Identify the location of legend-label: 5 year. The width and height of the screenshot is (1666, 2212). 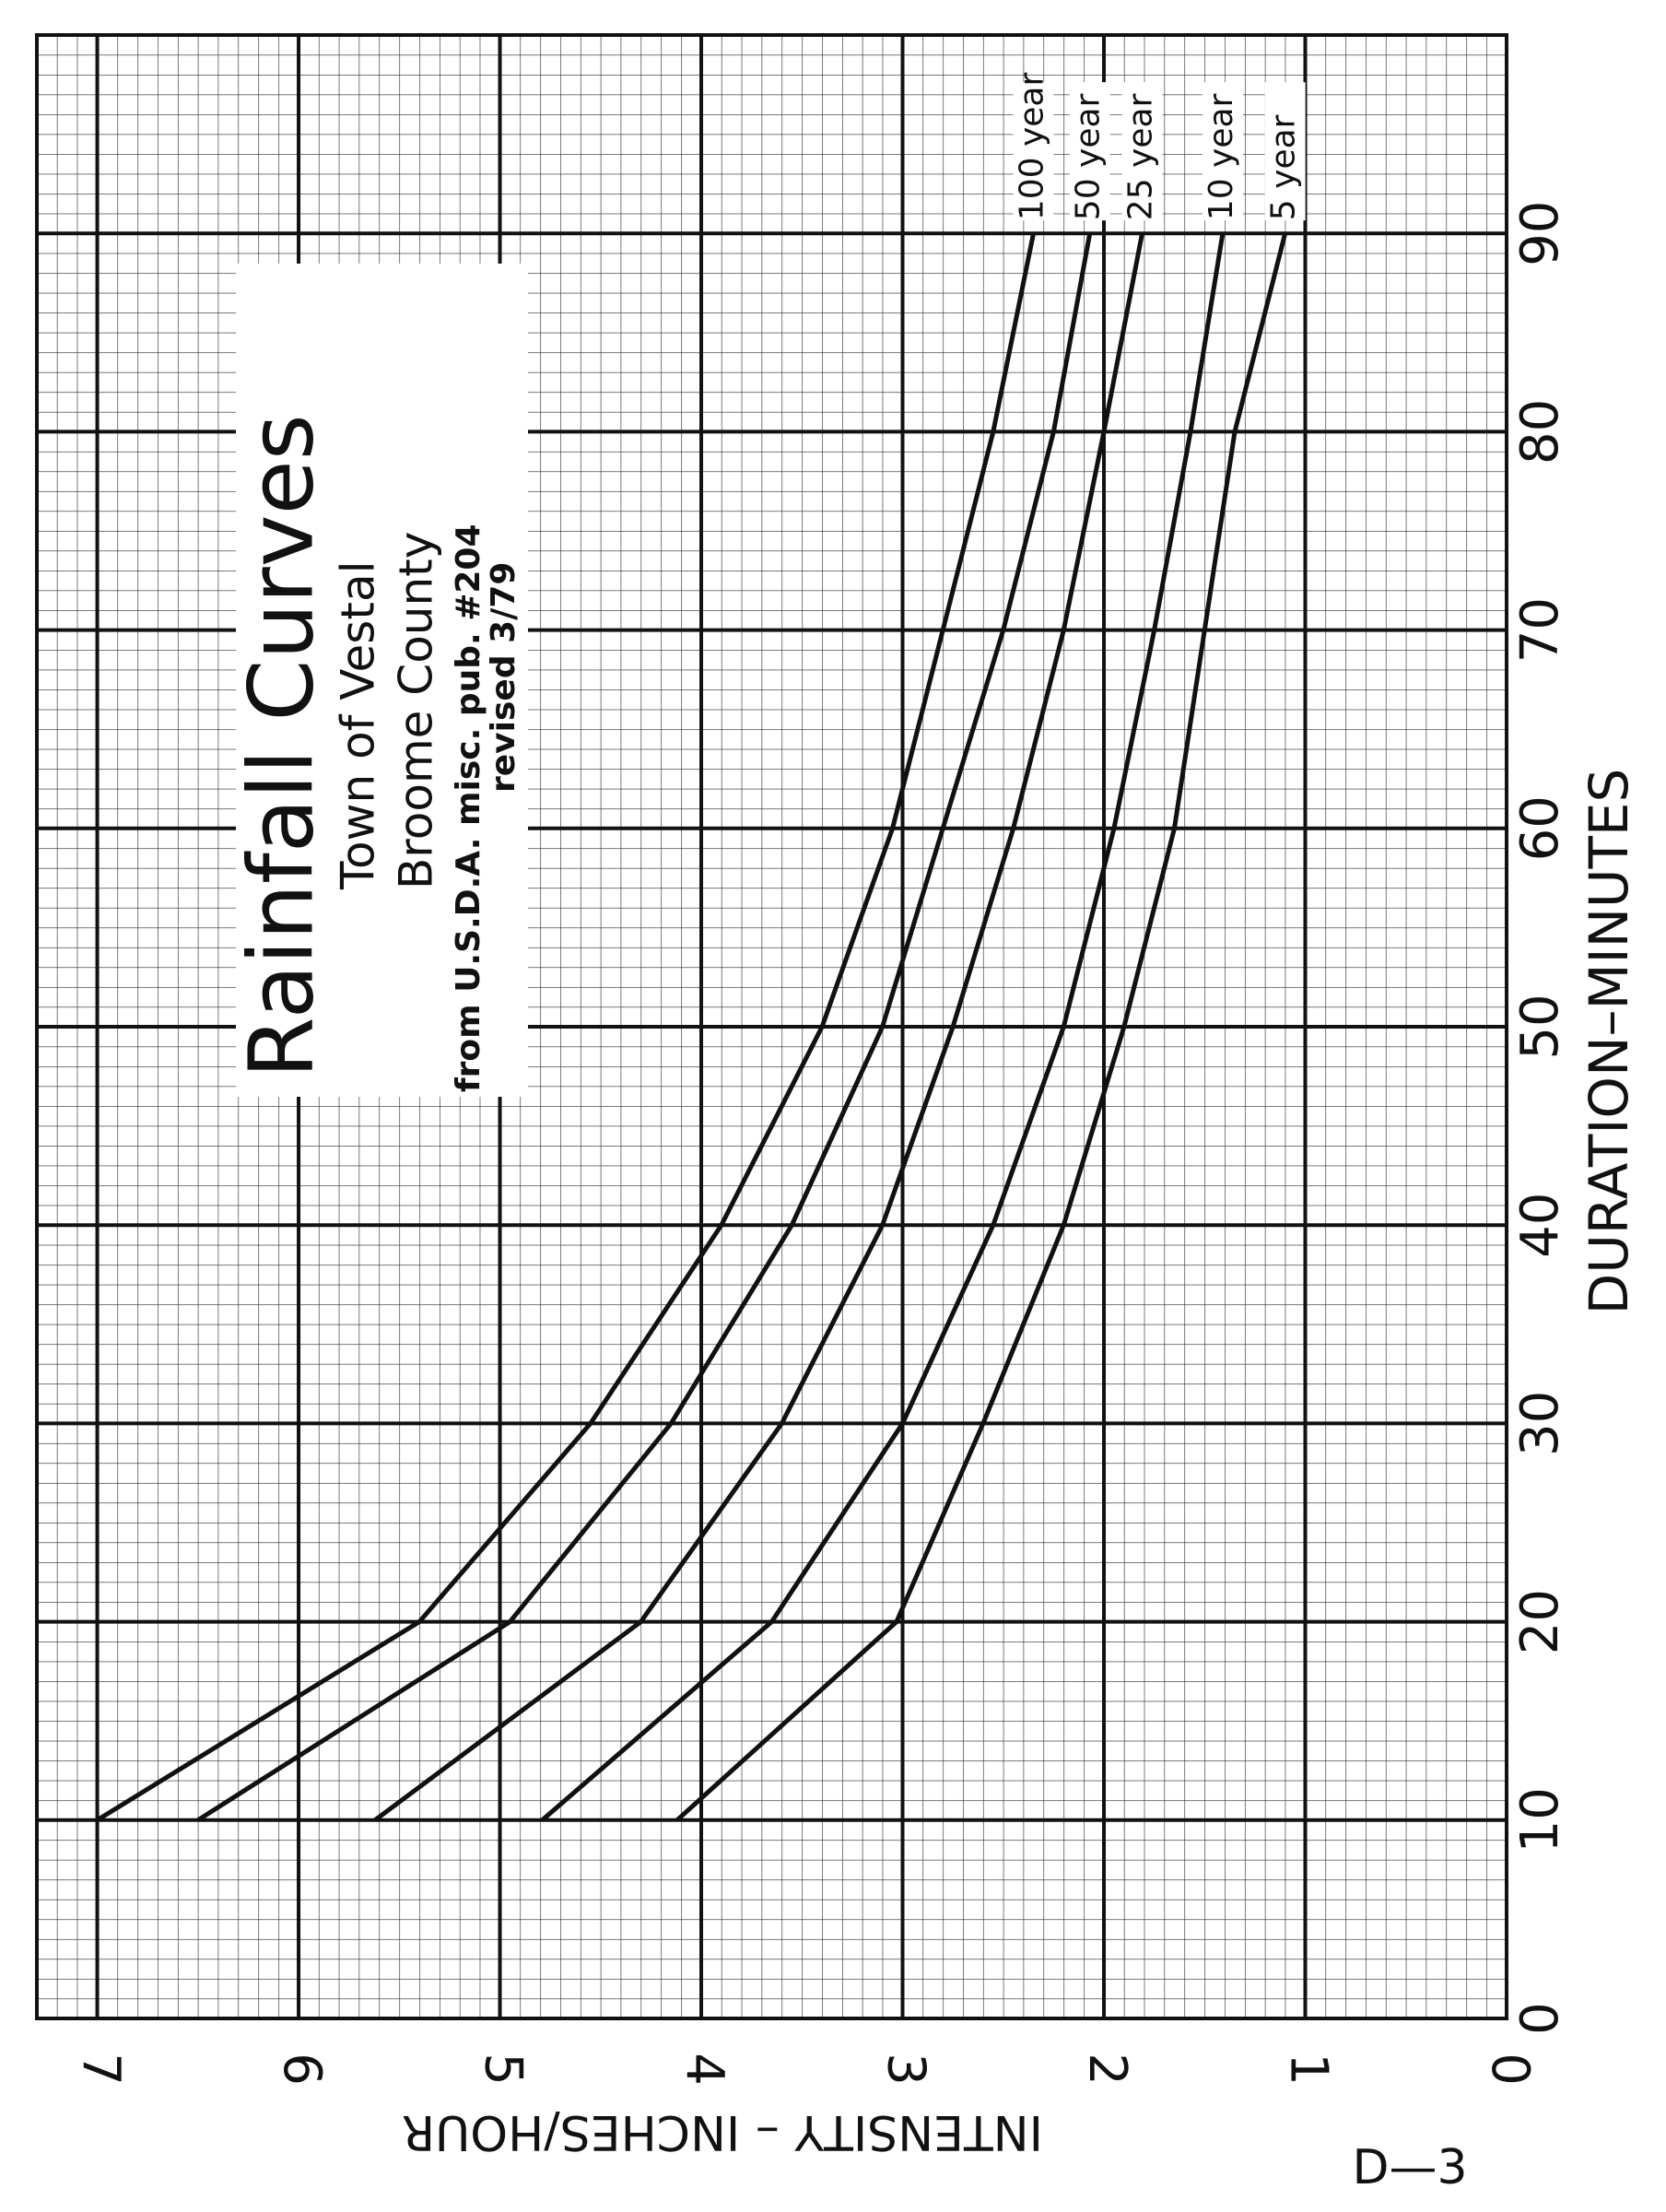
(1284, 167).